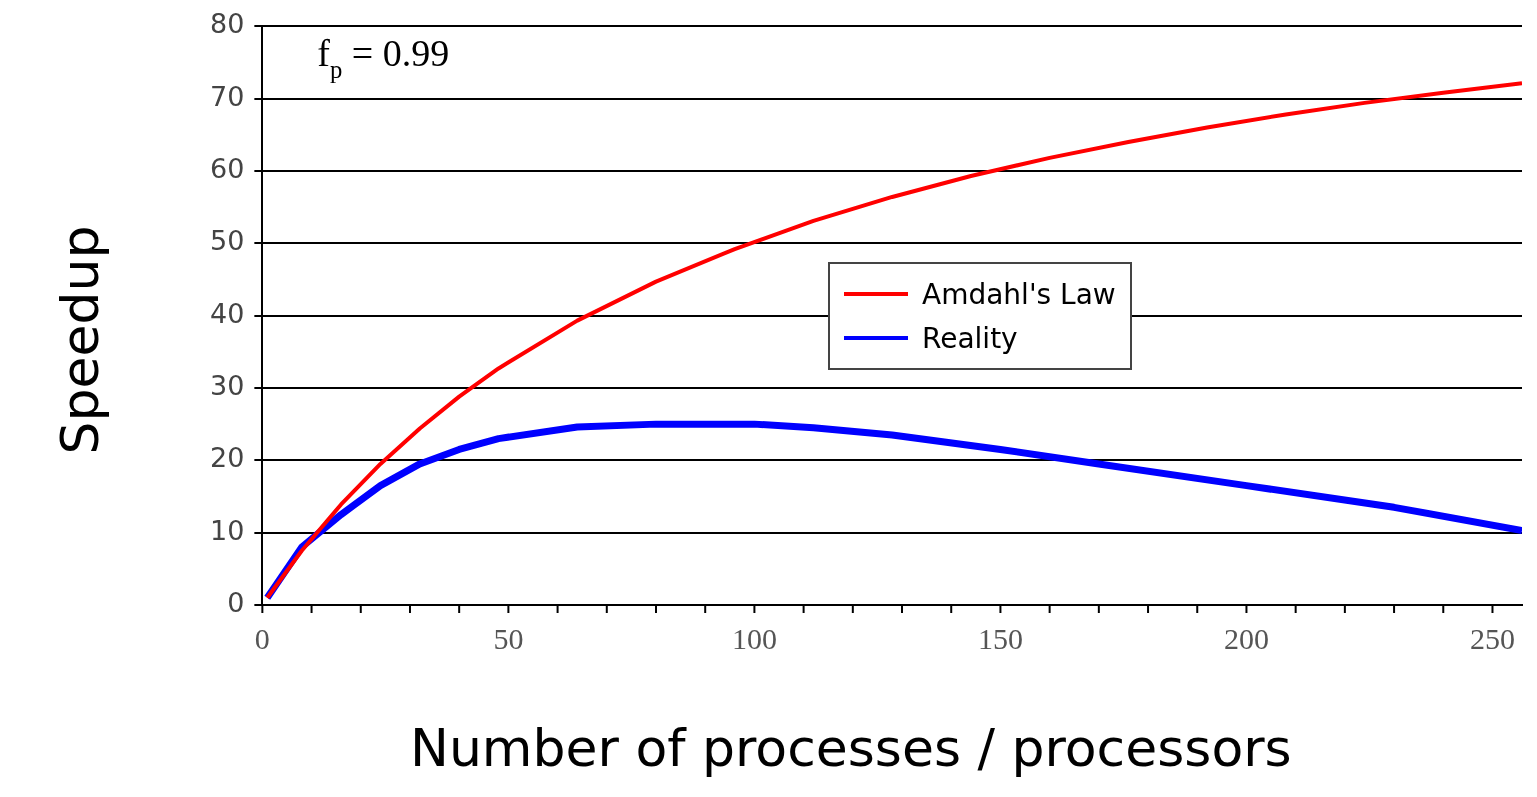 The image size is (1537, 797). Describe the element at coordinates (227, 96) in the screenshot. I see `y-tick-label: 70` at that location.